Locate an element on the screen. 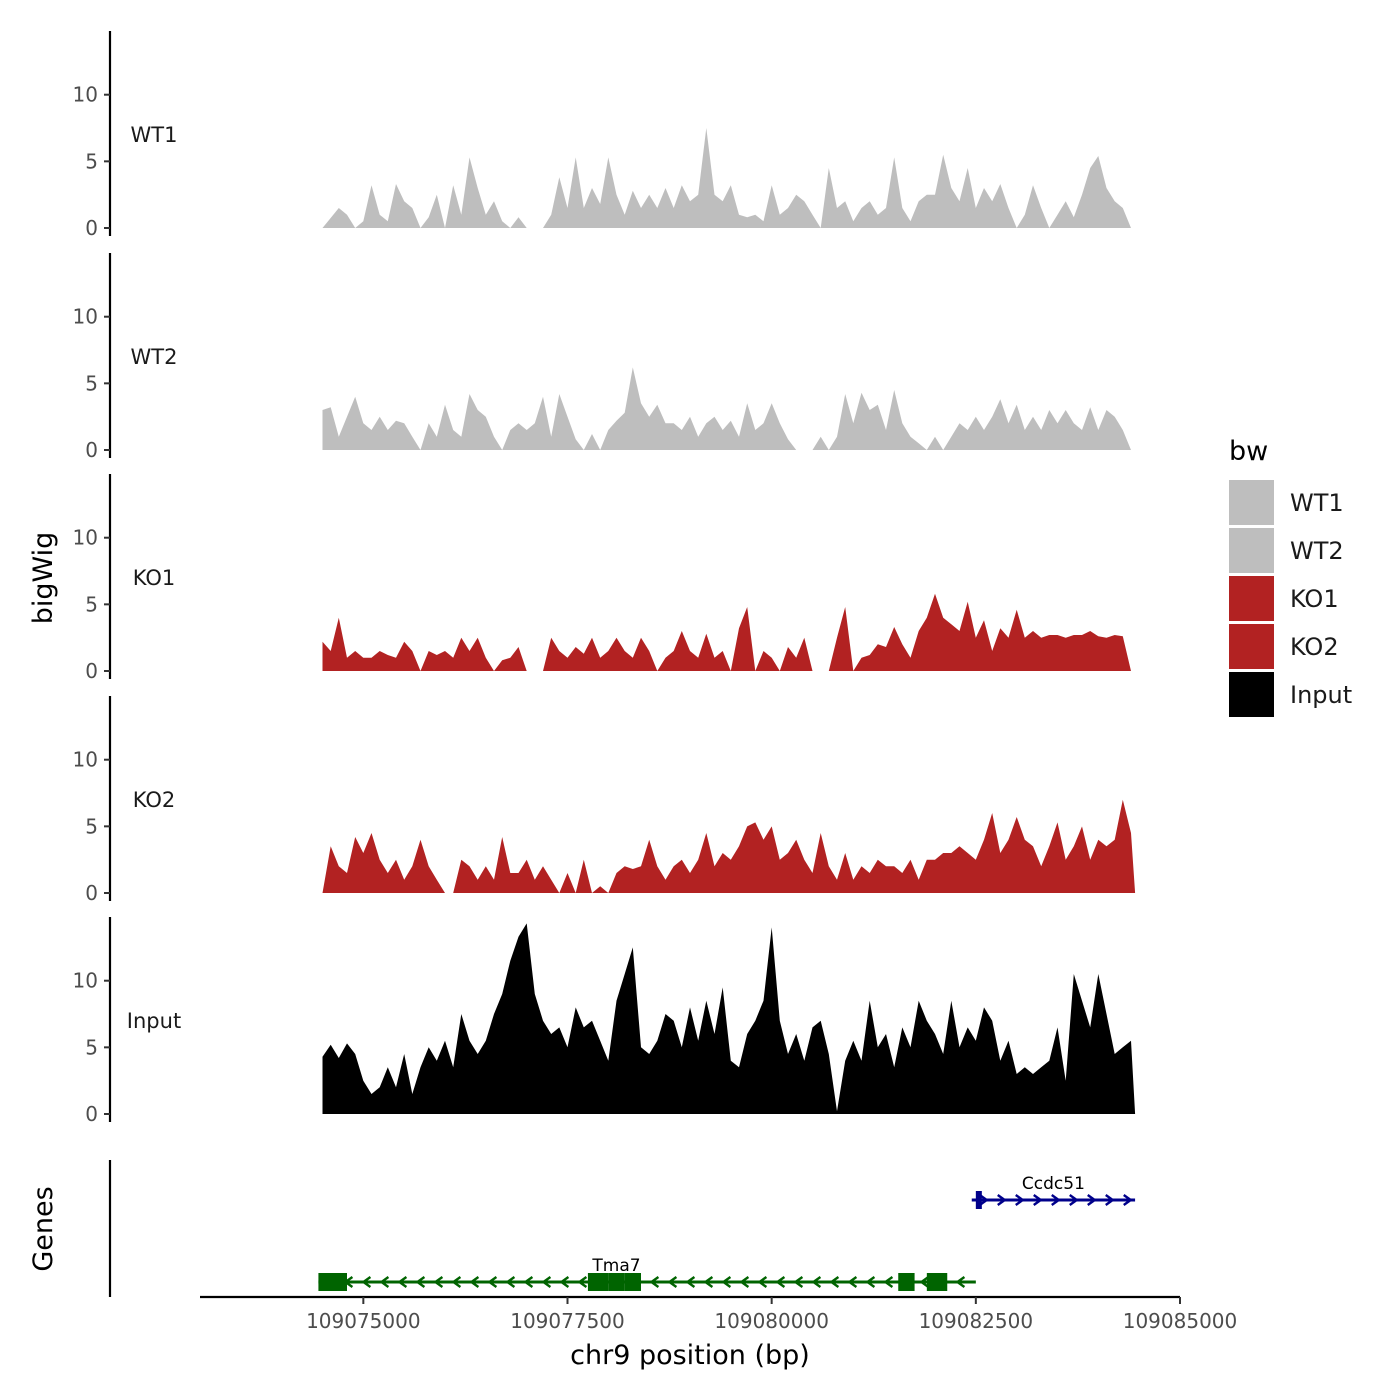 The height and width of the screenshot is (1400, 1400). legend-item-wt1: WT1 is located at coordinates (1286, 502).